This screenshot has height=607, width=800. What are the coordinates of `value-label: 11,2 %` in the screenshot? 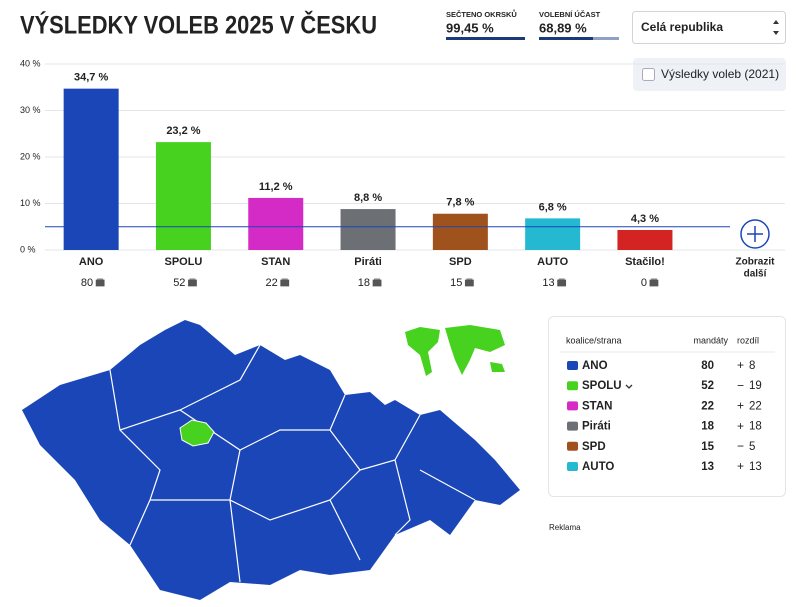 It's located at (276, 187).